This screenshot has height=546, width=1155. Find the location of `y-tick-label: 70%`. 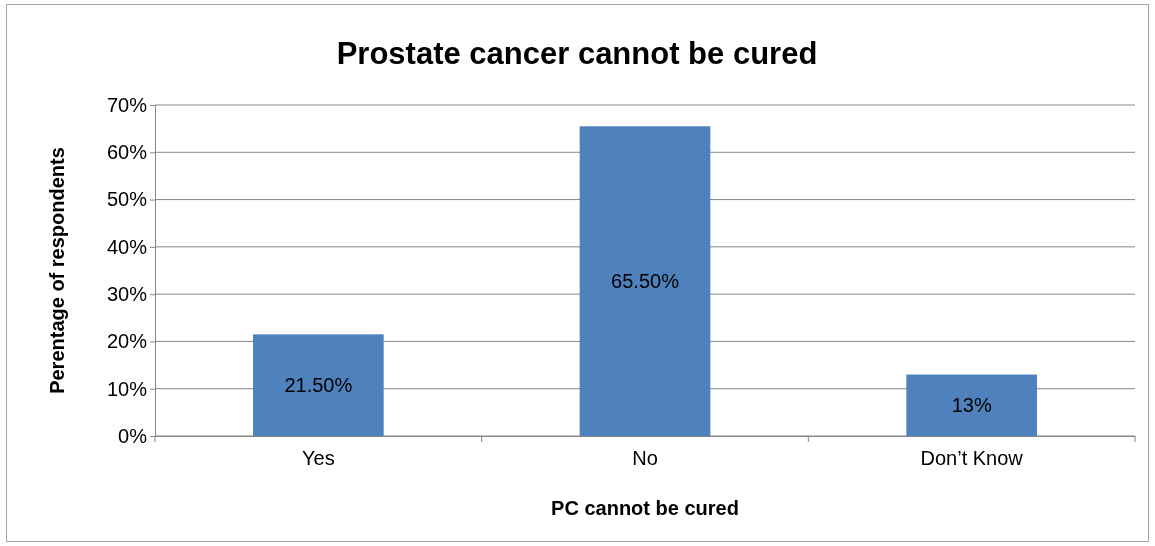

y-tick-label: 70% is located at coordinates (127, 104).